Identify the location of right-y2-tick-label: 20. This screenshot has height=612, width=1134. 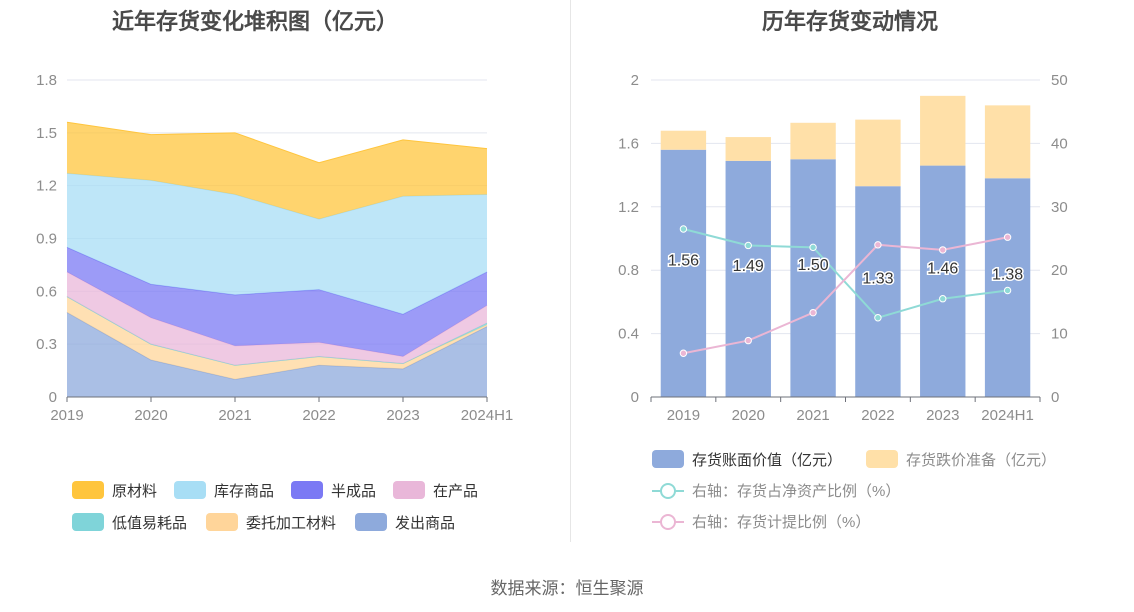
(1059, 270).